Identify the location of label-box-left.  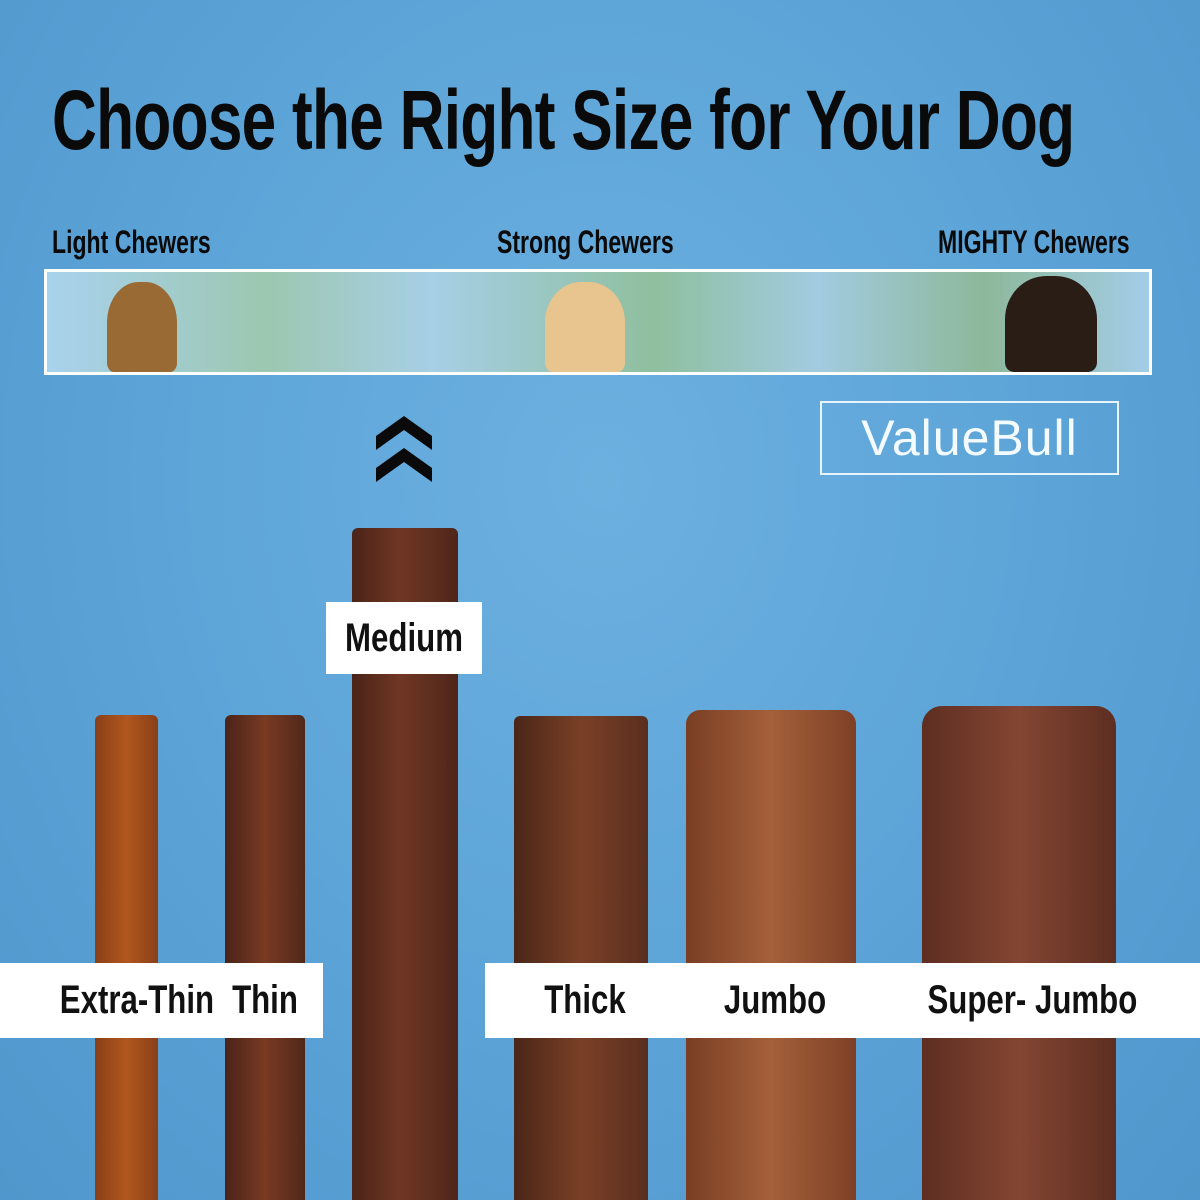
(161, 1000).